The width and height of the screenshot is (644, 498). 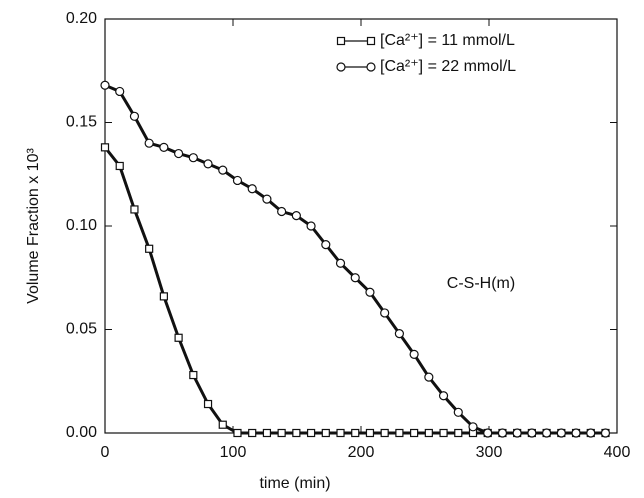 What do you see at coordinates (81, 432) in the screenshot?
I see `y-tick-label: 0.00` at bounding box center [81, 432].